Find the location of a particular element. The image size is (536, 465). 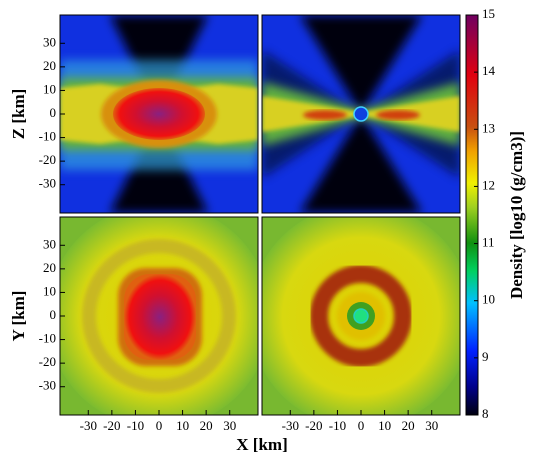

colorbar-tick-label: 10 is located at coordinates (488, 299).